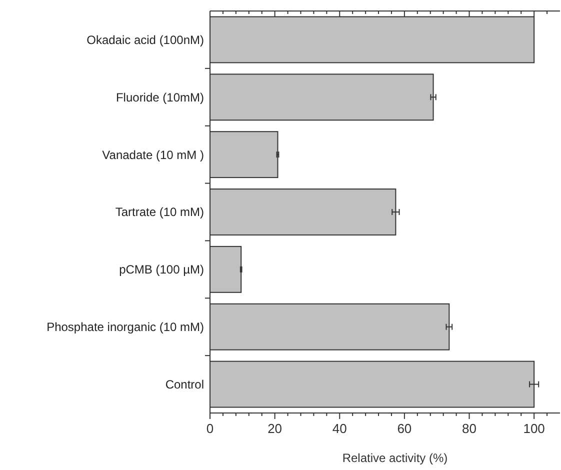  I want to click on y-tick-label: Vanadate (10 mM ), so click(153, 155).